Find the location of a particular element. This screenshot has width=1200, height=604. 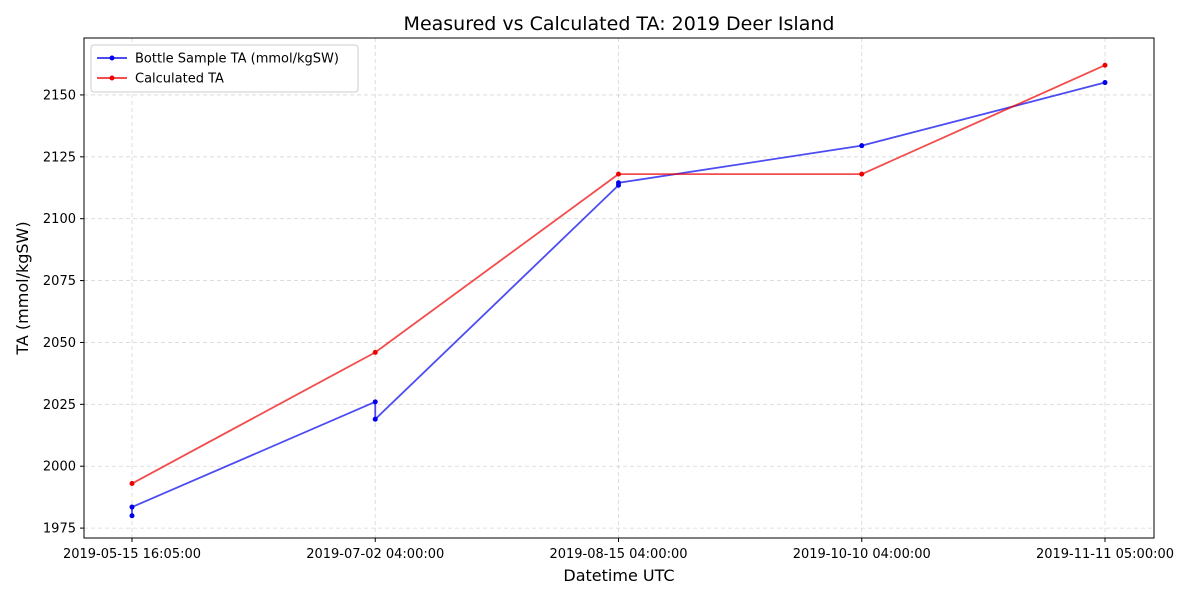

x-axis-title: Datetime UTC is located at coordinates (618, 575).